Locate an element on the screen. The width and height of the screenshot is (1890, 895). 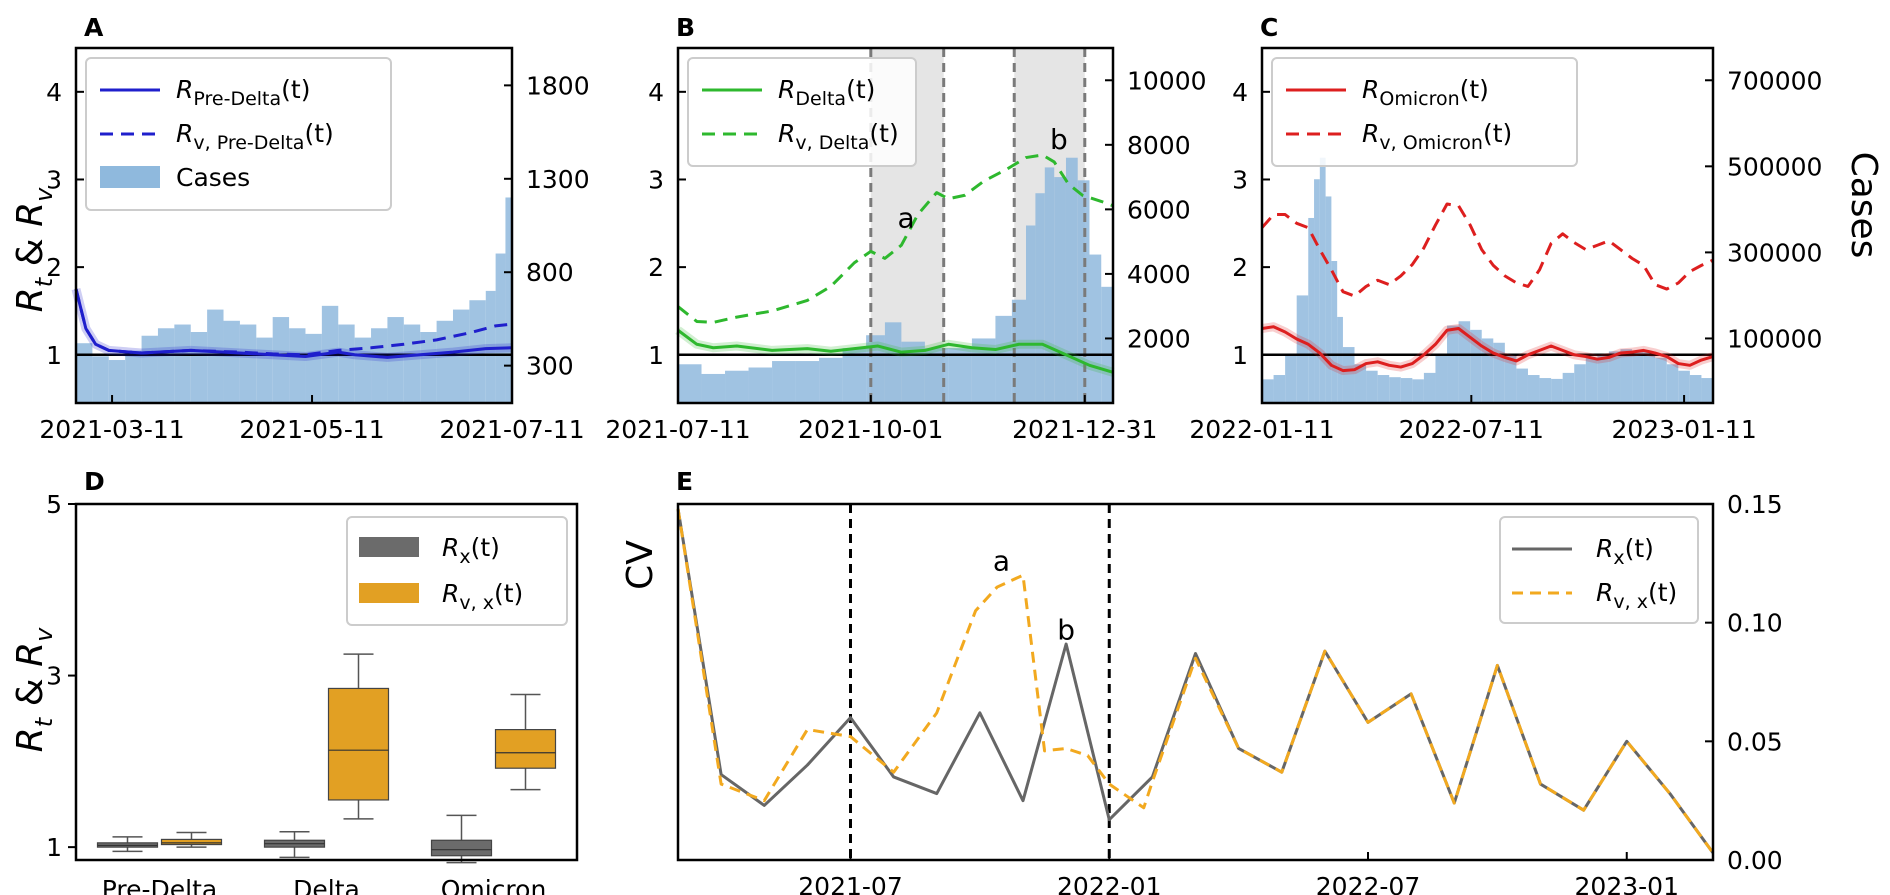
panel-d-letter: D is located at coordinates (94, 481).